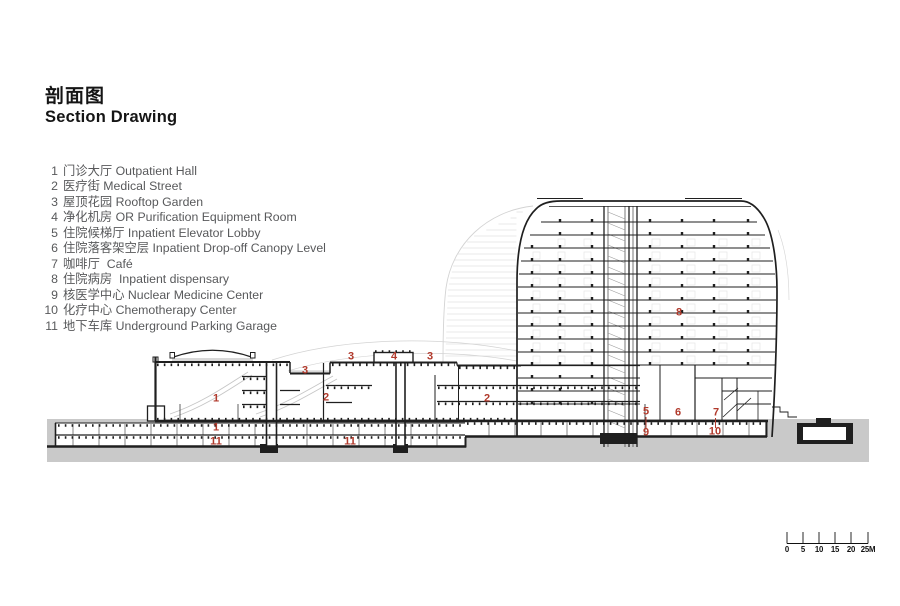  Describe the element at coordinates (819, 549) in the screenshot. I see `scale-bar-label: 10` at that location.